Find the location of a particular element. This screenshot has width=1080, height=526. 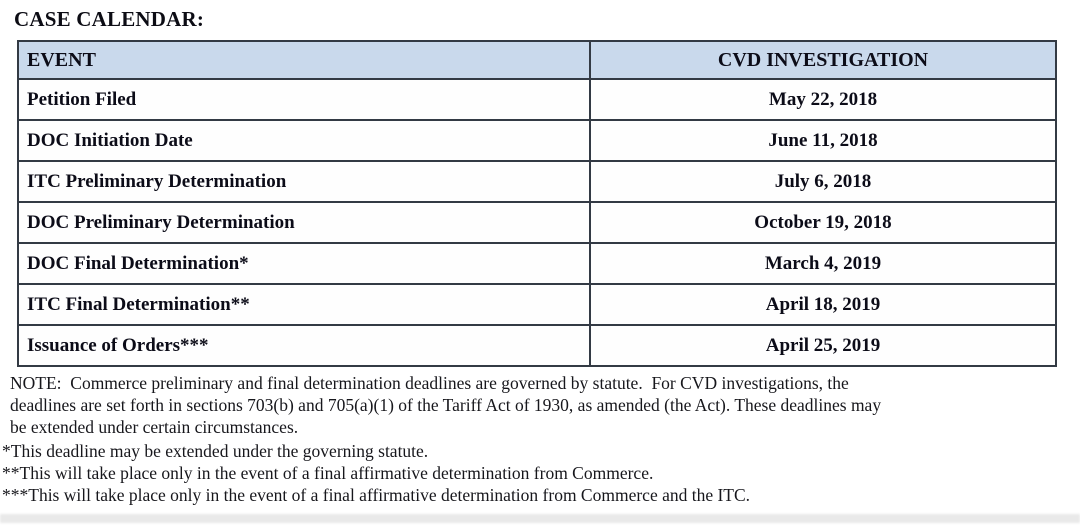

table-row: ITC Final Determination** April 18, 2019 is located at coordinates (537, 304).